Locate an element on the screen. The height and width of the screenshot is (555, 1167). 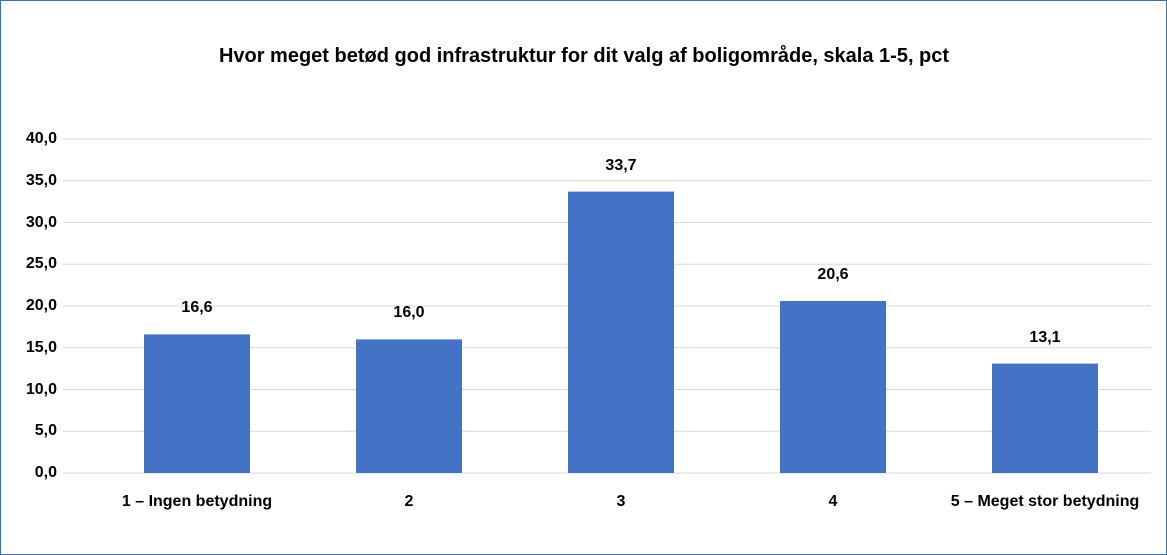
y-tick-label: 40,0 is located at coordinates (41, 138).